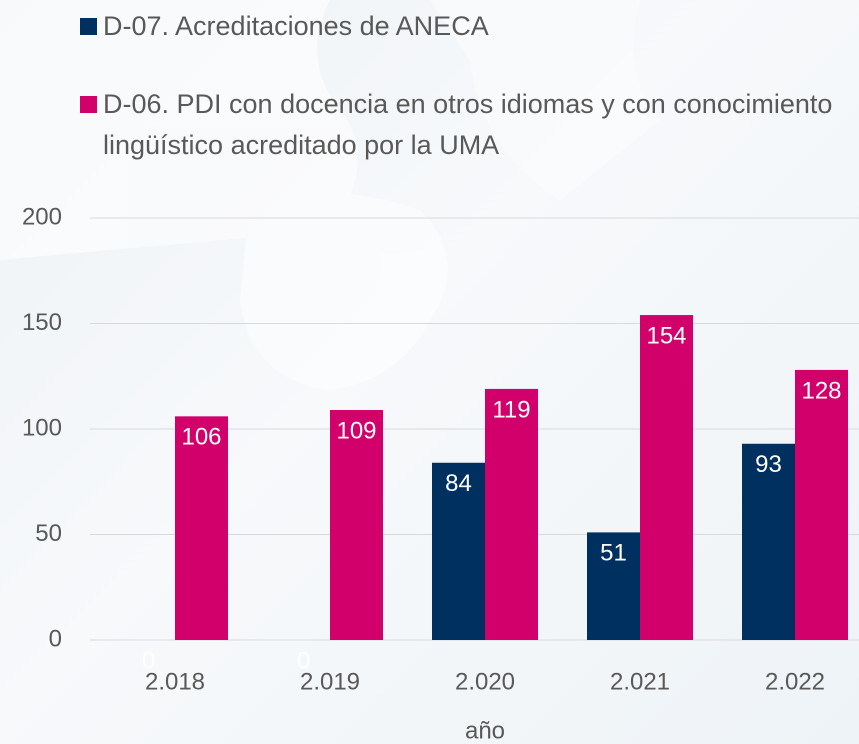  Describe the element at coordinates (768, 464) in the screenshot. I see `data-label: 93` at that location.